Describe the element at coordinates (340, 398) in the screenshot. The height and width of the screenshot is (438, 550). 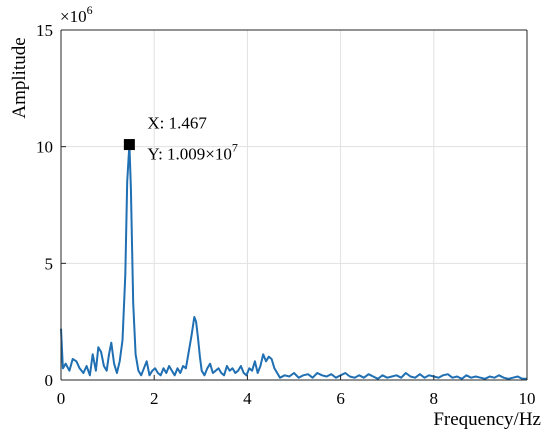
I see `x-tick-label: 6` at that location.